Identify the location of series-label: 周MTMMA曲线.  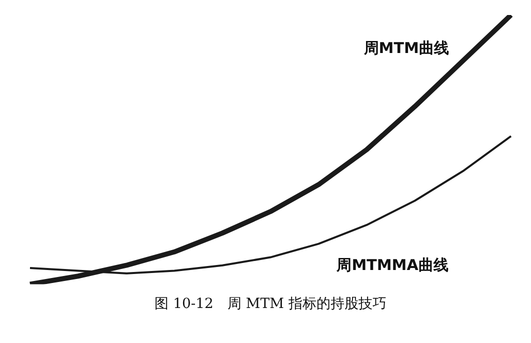
(392, 265).